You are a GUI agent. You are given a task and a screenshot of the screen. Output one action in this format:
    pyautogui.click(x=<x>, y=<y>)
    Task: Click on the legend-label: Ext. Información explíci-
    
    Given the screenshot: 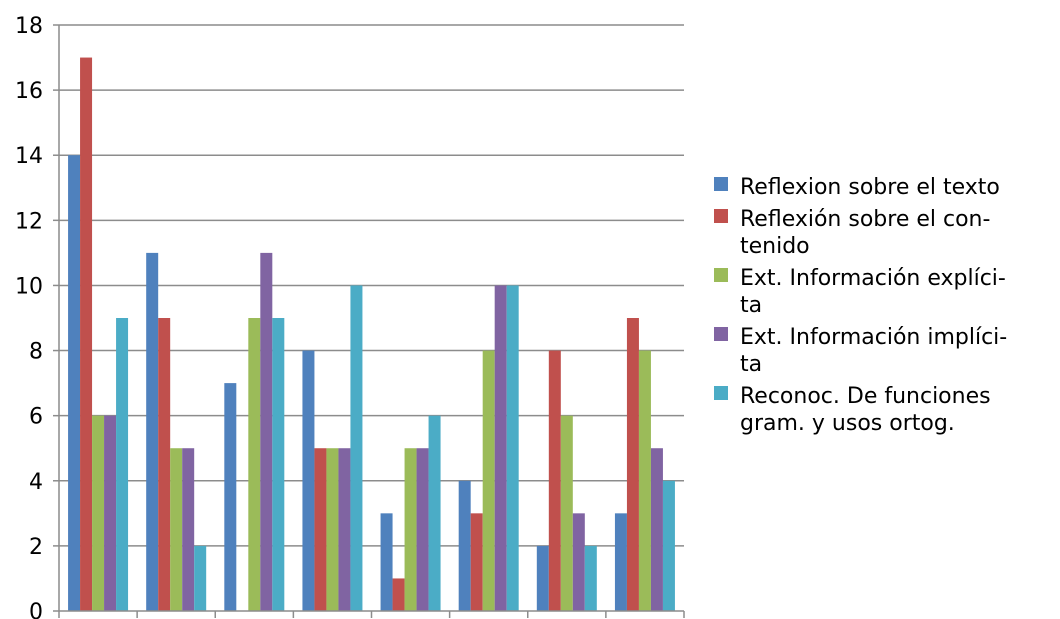 What is the action you would take?
    pyautogui.click(x=873, y=278)
    